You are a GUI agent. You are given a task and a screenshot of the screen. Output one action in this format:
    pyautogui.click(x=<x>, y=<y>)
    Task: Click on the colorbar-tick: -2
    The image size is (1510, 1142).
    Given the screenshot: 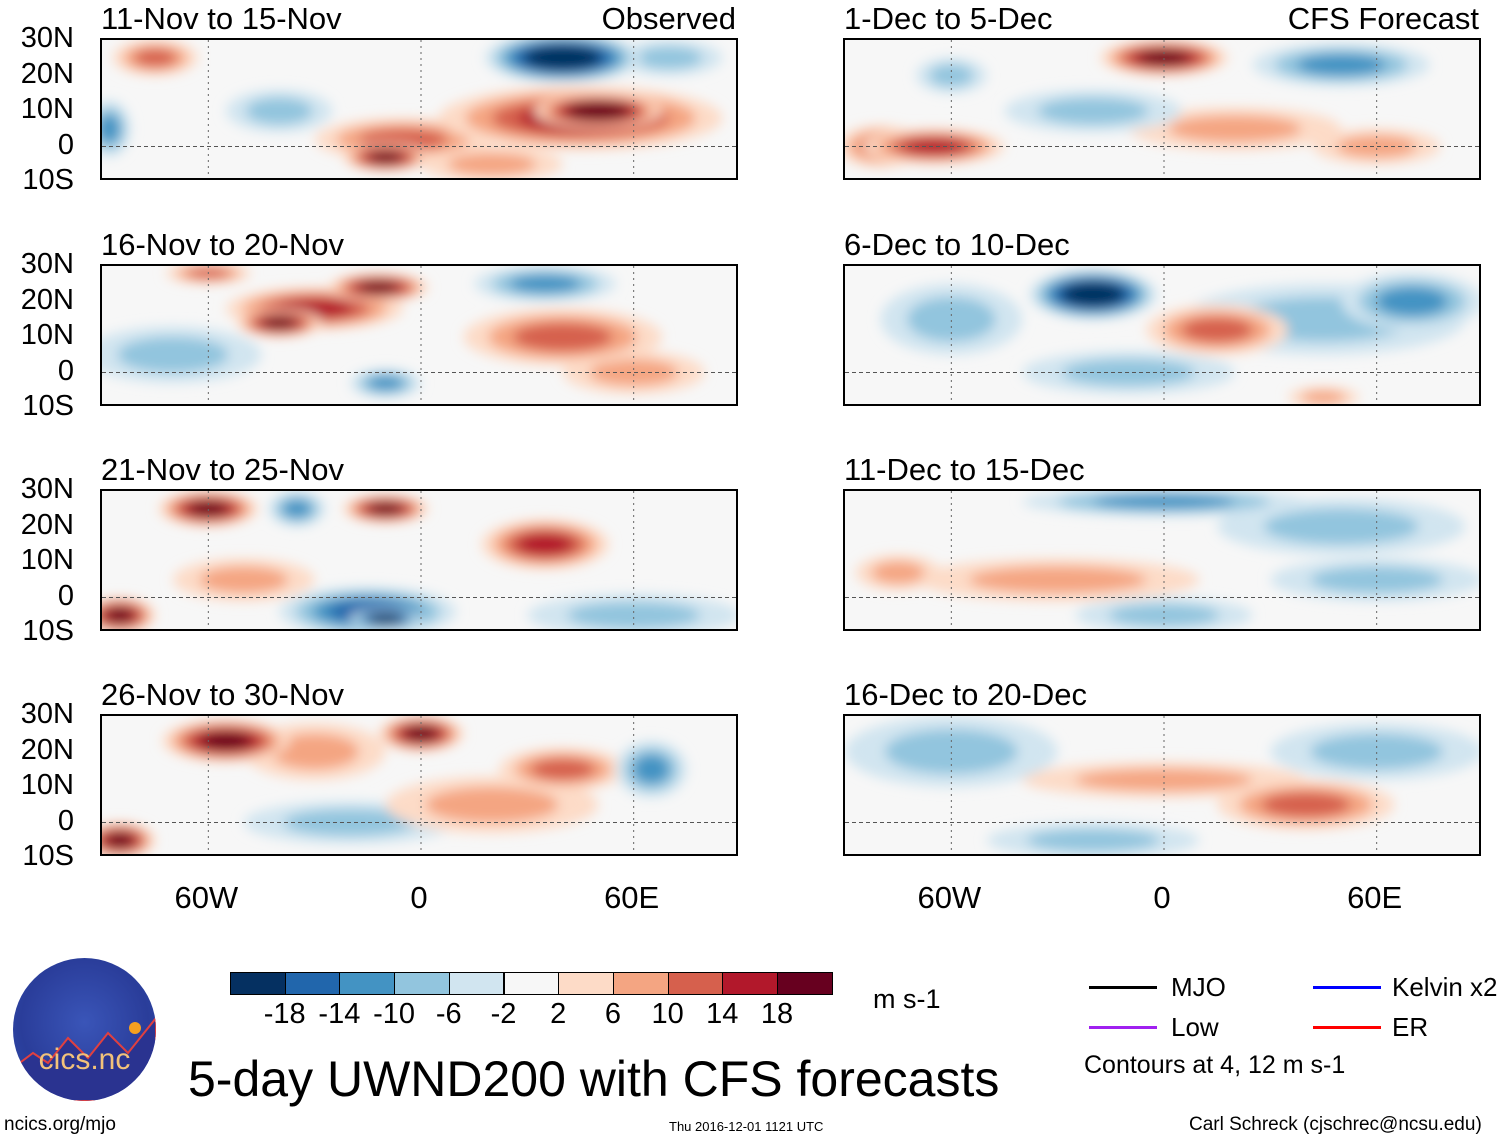 What is the action you would take?
    pyautogui.click(x=503, y=1014)
    